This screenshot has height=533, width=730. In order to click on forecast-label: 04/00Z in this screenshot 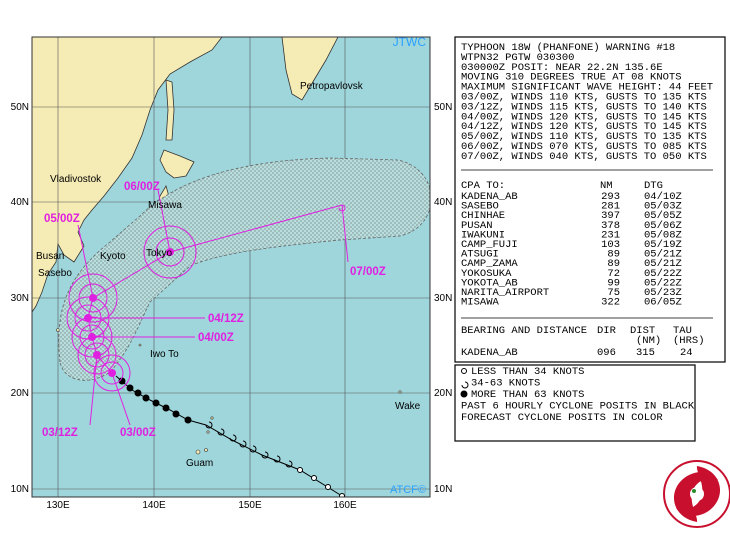, I will do `click(216, 338)`.